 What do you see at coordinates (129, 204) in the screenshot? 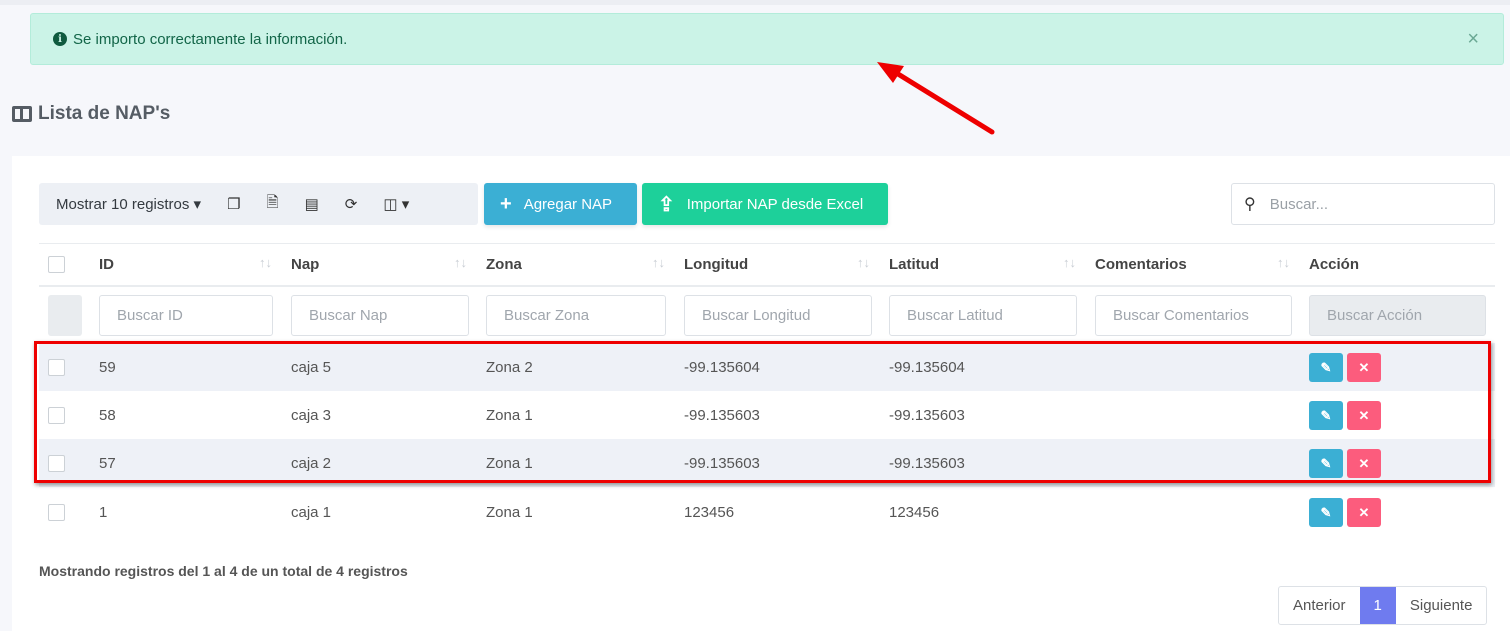
I see `show-records-dropdown: Mostrar 10 registros ▾` at bounding box center [129, 204].